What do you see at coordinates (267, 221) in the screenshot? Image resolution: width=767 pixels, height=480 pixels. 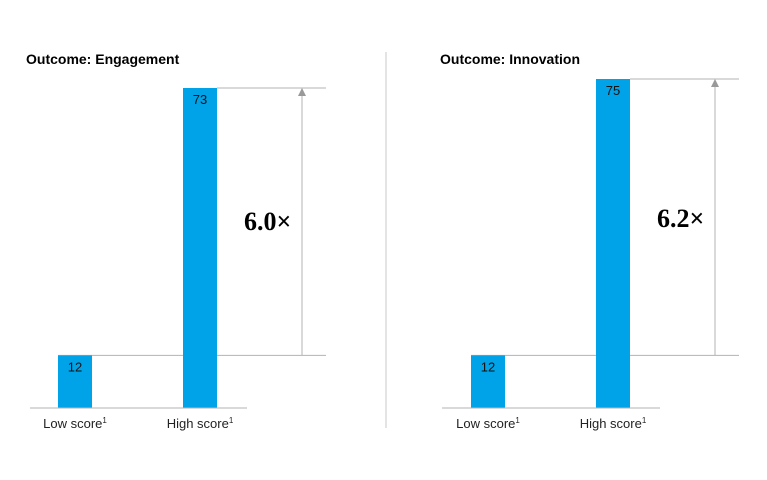 I see `ratio-label: 6.0×` at bounding box center [267, 221].